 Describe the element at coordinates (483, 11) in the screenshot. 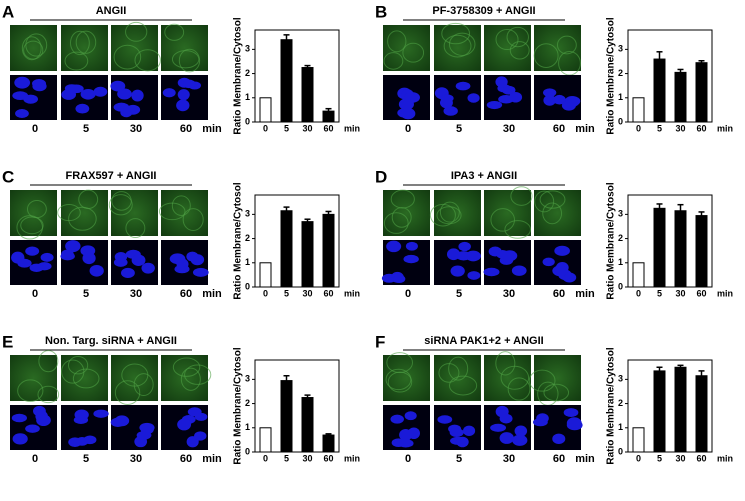

I see `condition-label: PF-3758309 + ANGII` at that location.